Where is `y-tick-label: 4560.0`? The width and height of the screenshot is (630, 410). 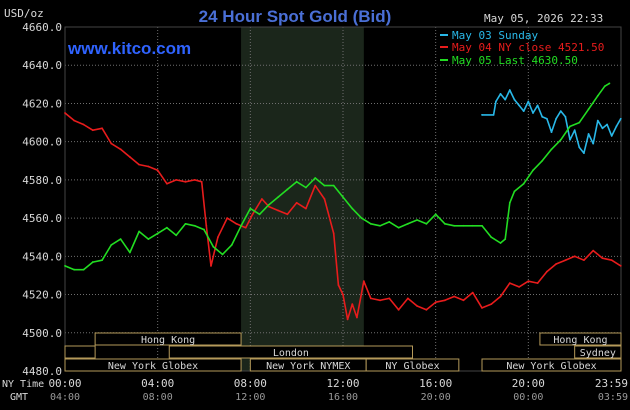 y-tick-label: 4560.0 is located at coordinates (42, 218).